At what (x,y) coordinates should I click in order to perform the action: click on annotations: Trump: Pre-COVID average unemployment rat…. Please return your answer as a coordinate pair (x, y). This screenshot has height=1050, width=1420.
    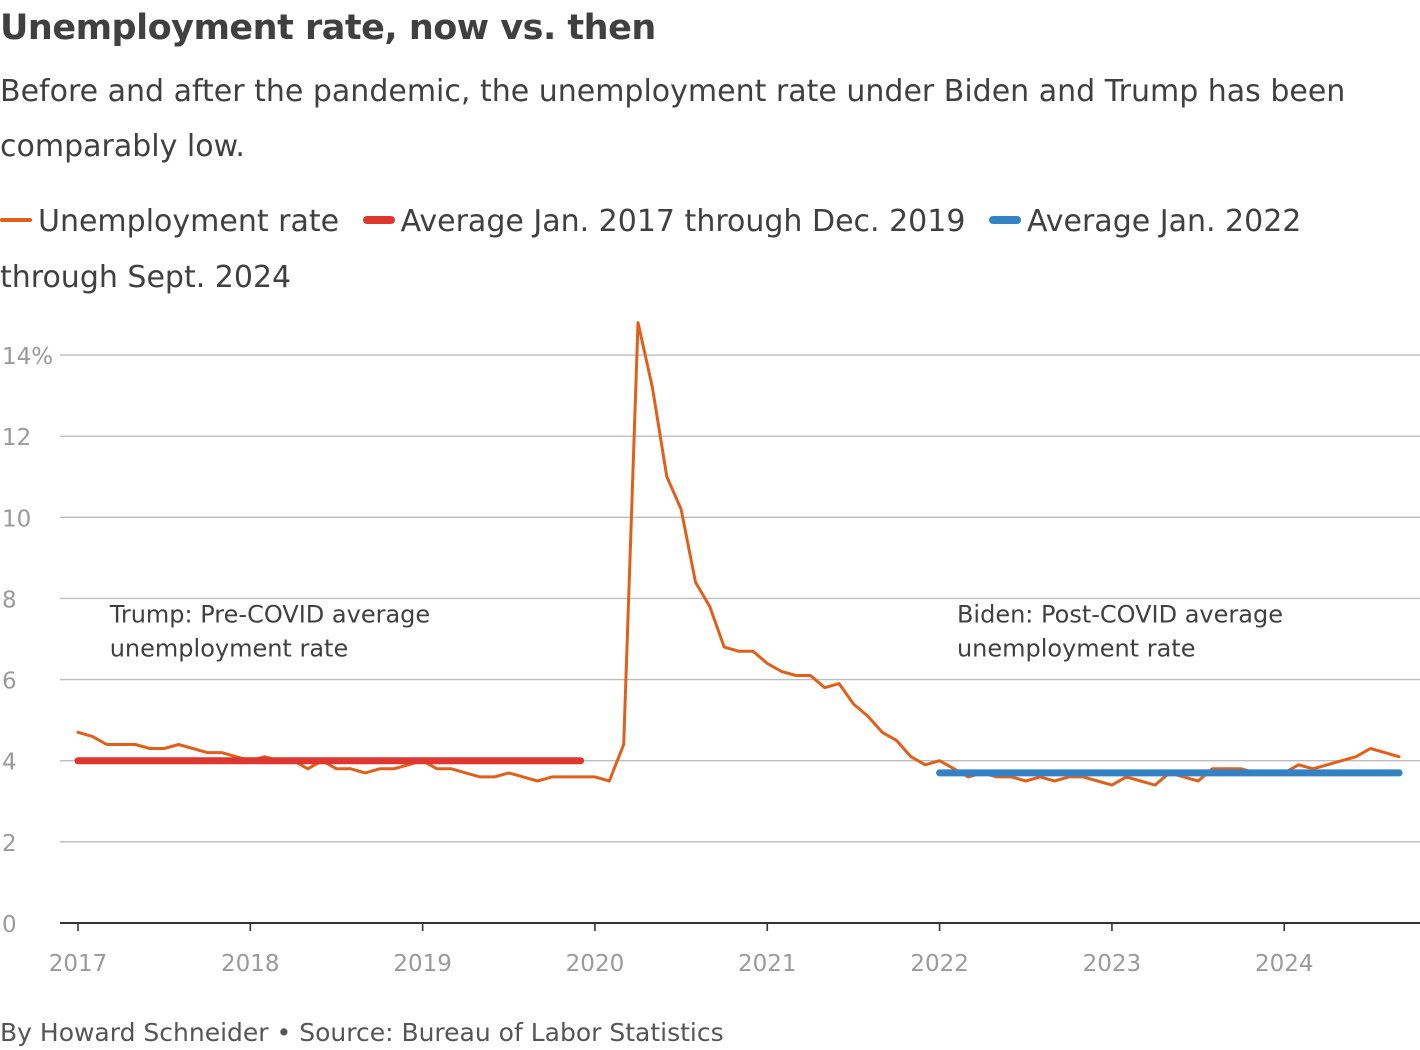
    Looking at the image, I should click on (696, 632).